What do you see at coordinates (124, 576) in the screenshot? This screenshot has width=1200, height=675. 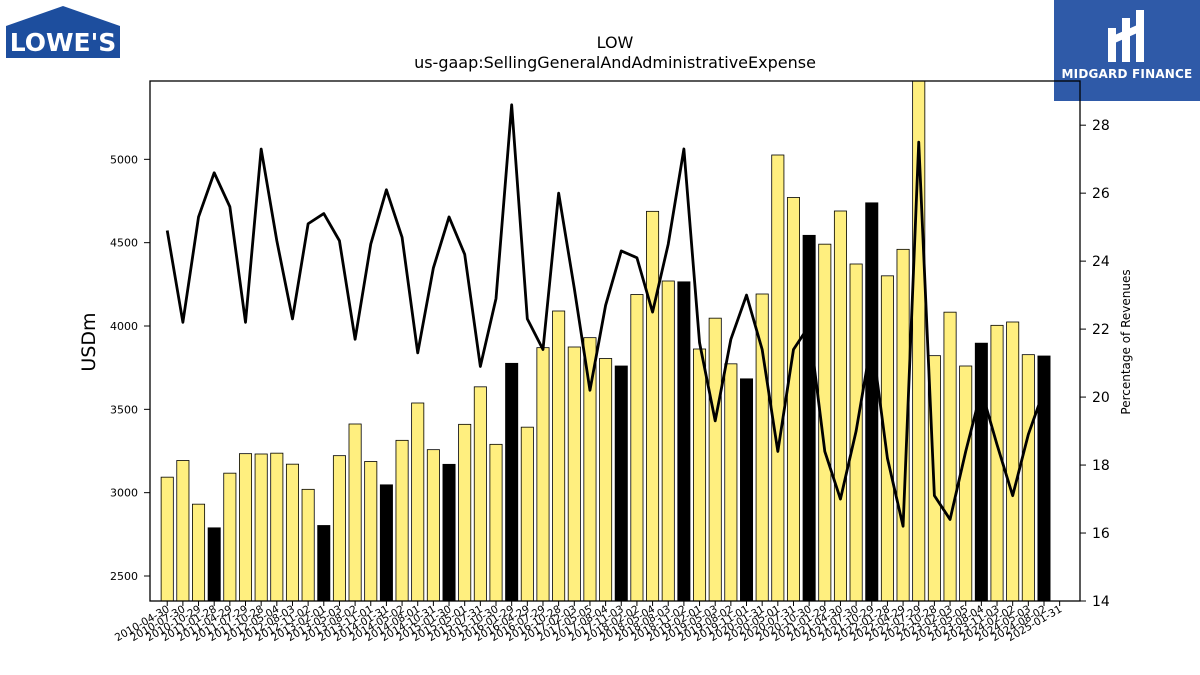 I see `y-tick-label-2500: 2500` at bounding box center [124, 576].